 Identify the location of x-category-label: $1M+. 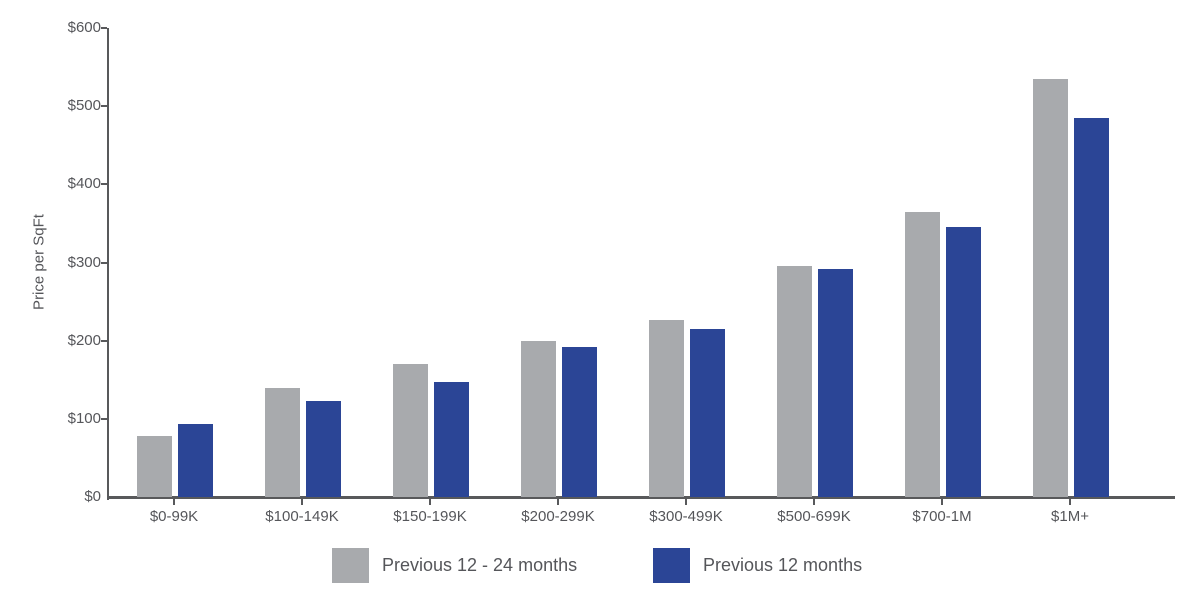
(1070, 516).